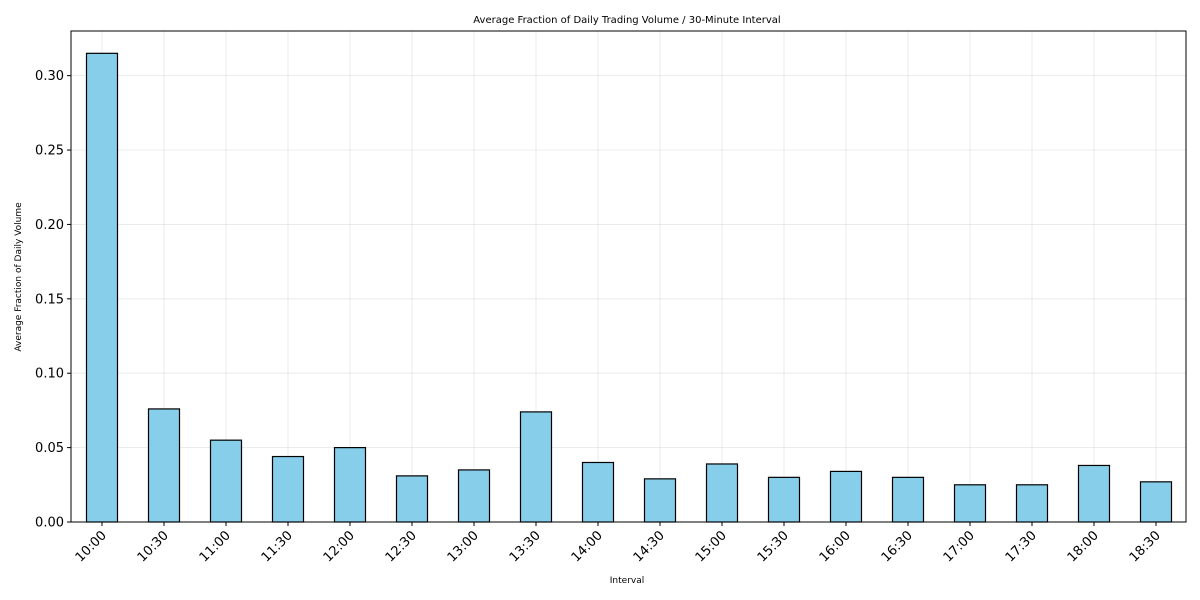 This screenshot has width=1200, height=600. What do you see at coordinates (587, 546) in the screenshot?
I see `x-tick-label: 14:00` at bounding box center [587, 546].